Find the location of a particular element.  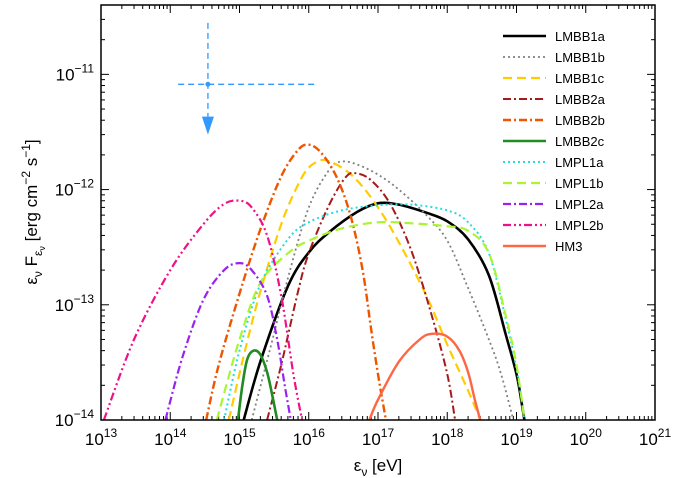

legend-label: LMBB2a is located at coordinates (580, 99).